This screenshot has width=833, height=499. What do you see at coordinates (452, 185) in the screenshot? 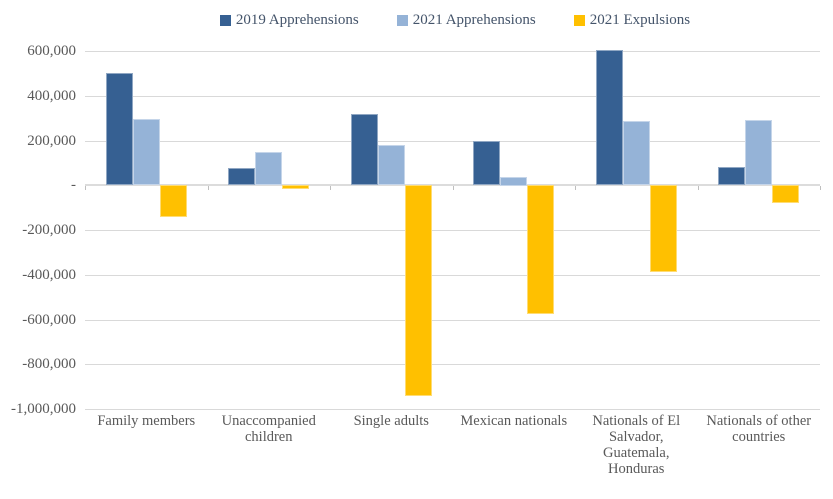
I see `axis-zero-line` at bounding box center [452, 185].